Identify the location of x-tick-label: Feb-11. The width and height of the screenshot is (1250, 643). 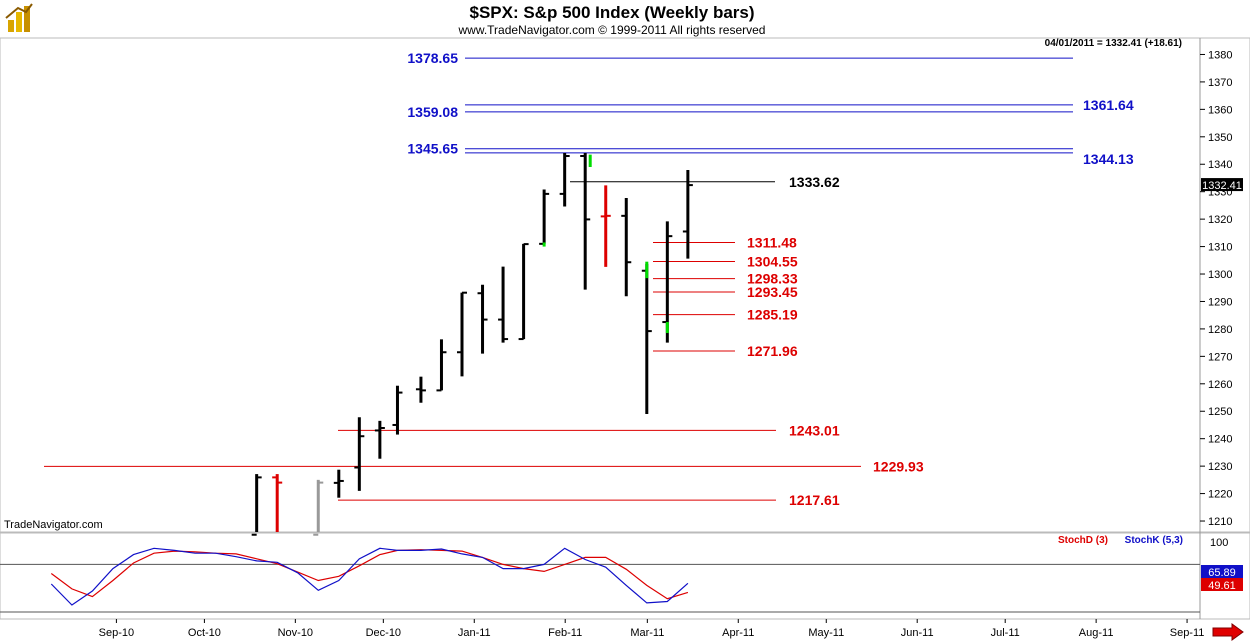
(565, 633).